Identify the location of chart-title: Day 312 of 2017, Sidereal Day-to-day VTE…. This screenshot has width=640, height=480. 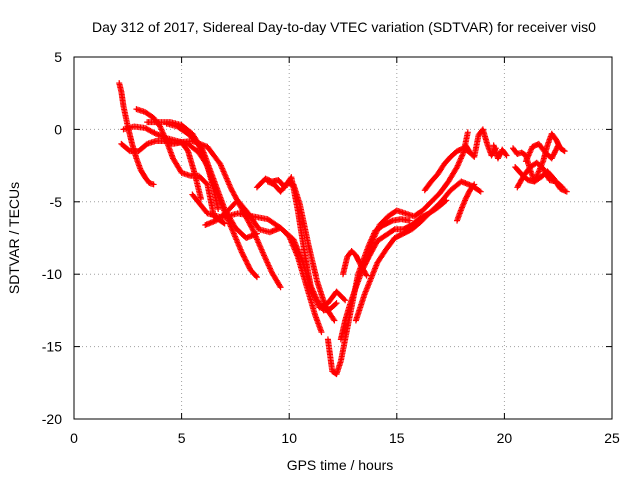
(344, 27).